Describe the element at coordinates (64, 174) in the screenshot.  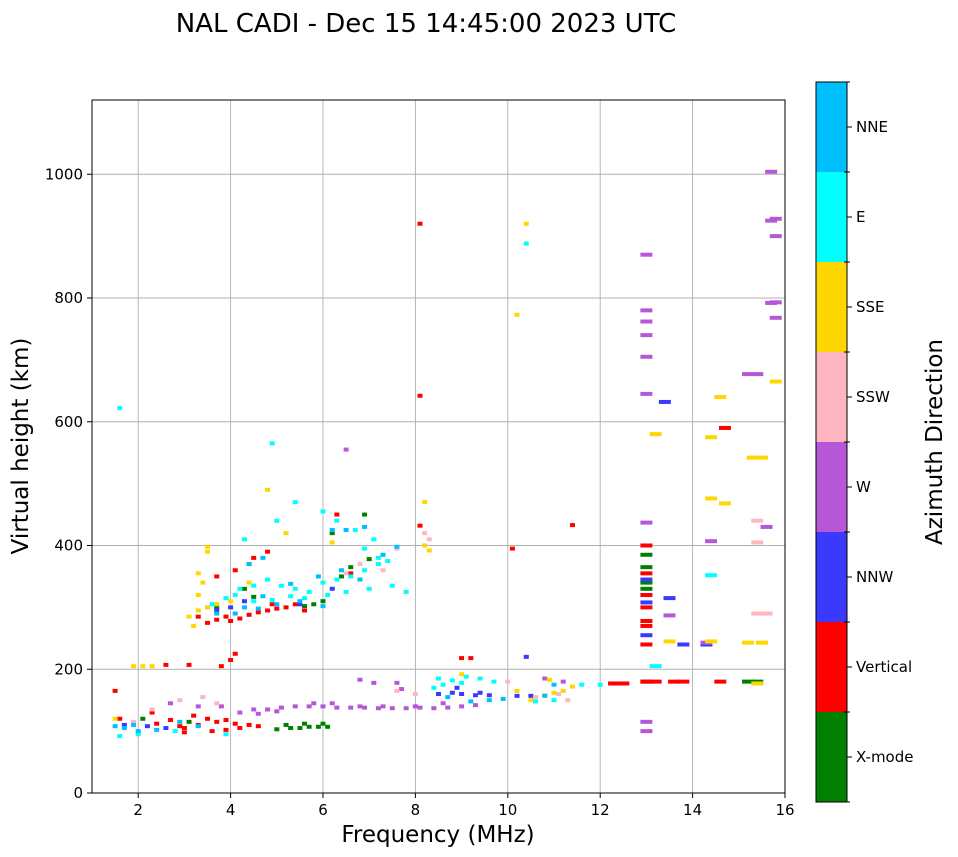
I see `y-tick-label: 1000` at that location.